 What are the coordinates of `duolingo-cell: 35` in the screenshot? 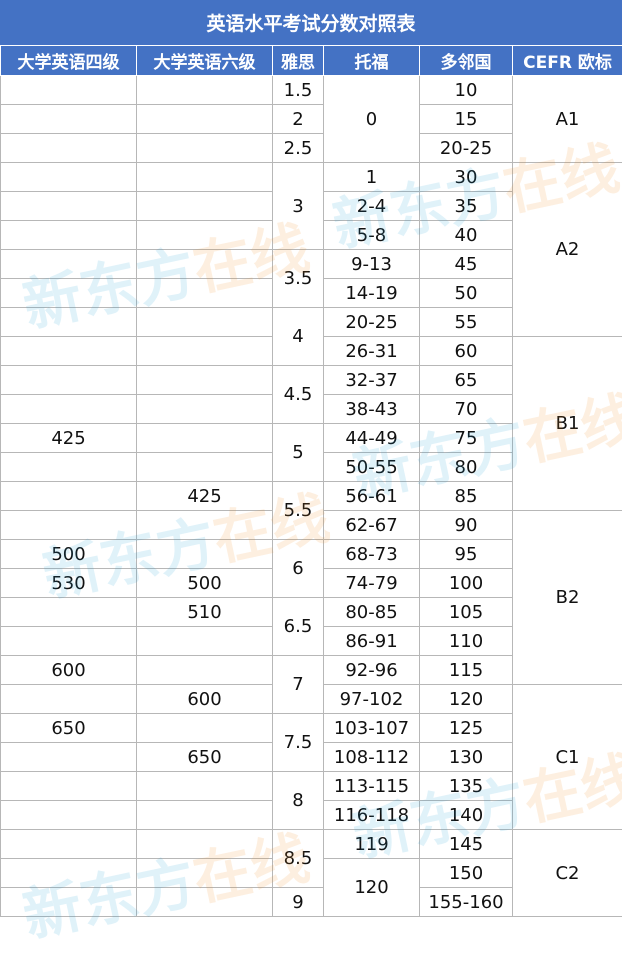 It's located at (466, 206).